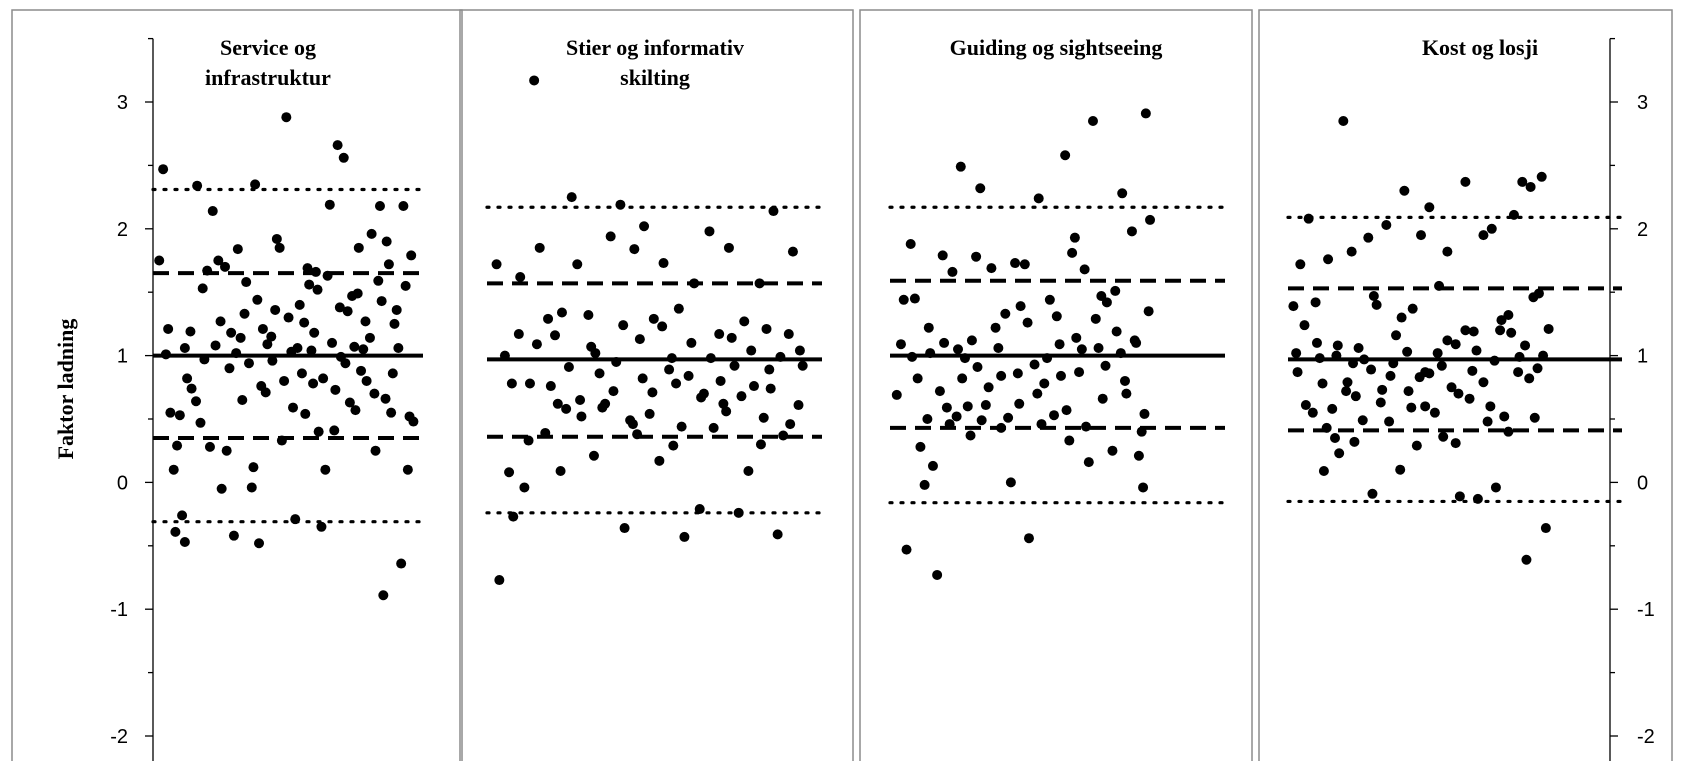 This screenshot has width=1684, height=761. Describe the element at coordinates (1642, 357) in the screenshot. I see `y-tick-label-right: 1` at that location.